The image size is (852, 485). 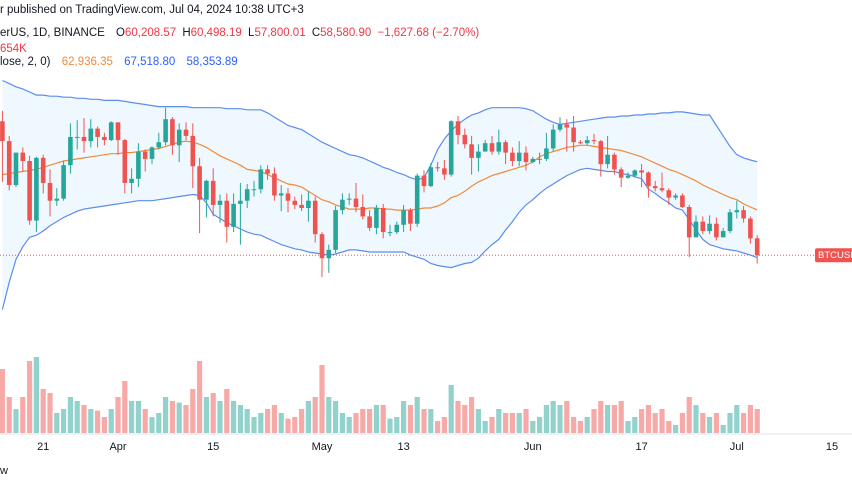 What do you see at coordinates (251, 33) in the screenshot?
I see `ohlc-key: L` at bounding box center [251, 33].